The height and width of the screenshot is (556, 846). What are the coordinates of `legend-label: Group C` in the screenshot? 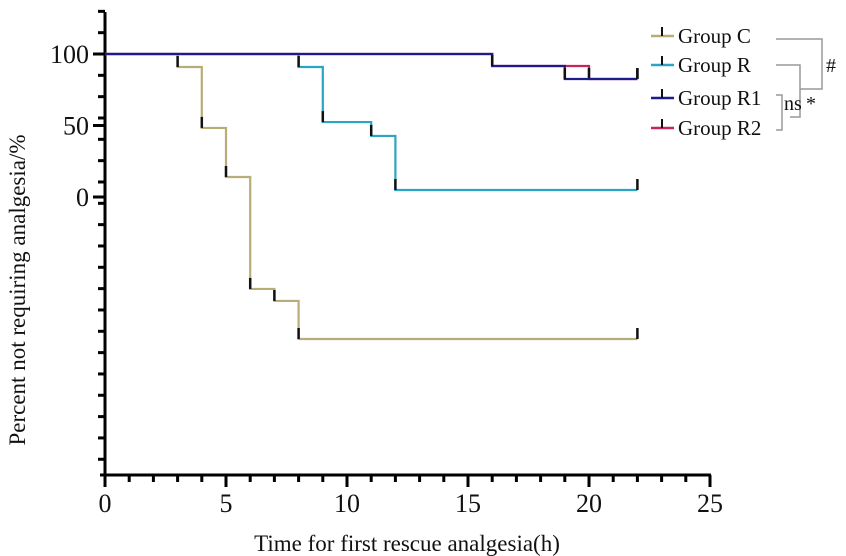 It's located at (714, 36).